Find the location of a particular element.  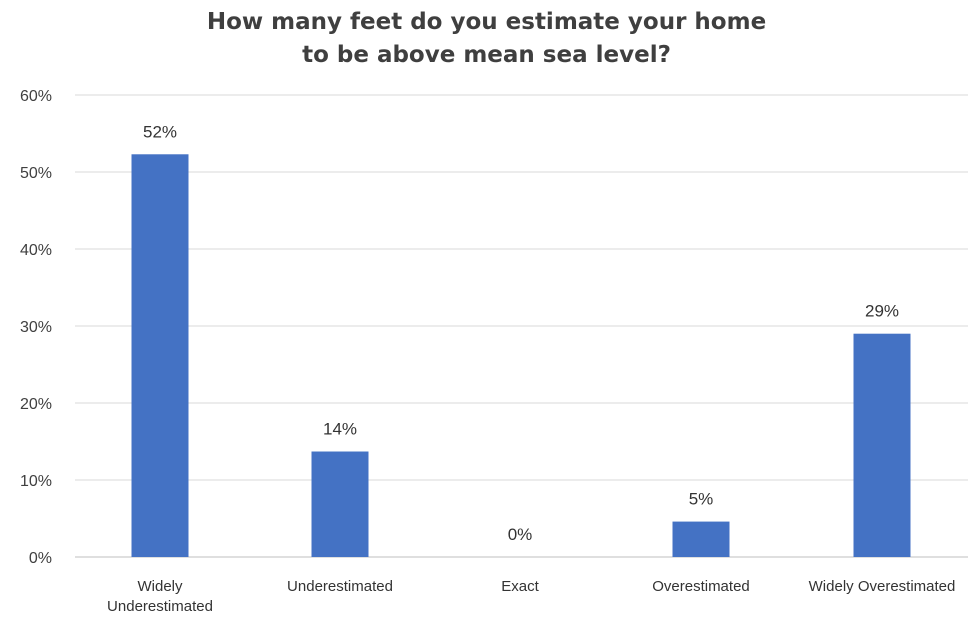

category-label: Overestimated is located at coordinates (701, 586).